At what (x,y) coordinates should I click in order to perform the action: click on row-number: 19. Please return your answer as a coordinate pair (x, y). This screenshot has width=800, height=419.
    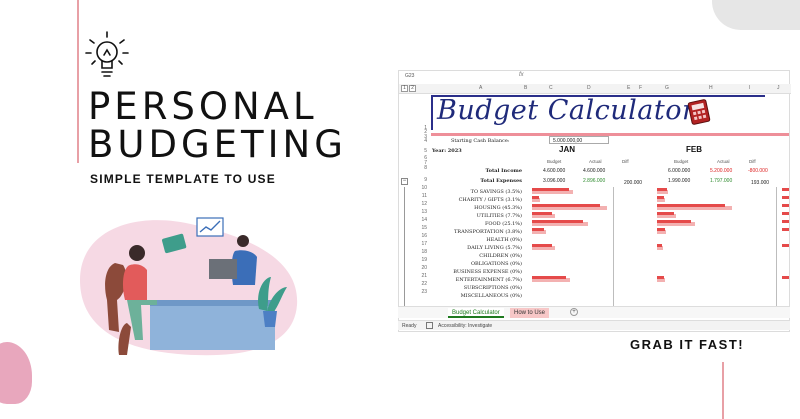
    Looking at the image, I should click on (424, 260).